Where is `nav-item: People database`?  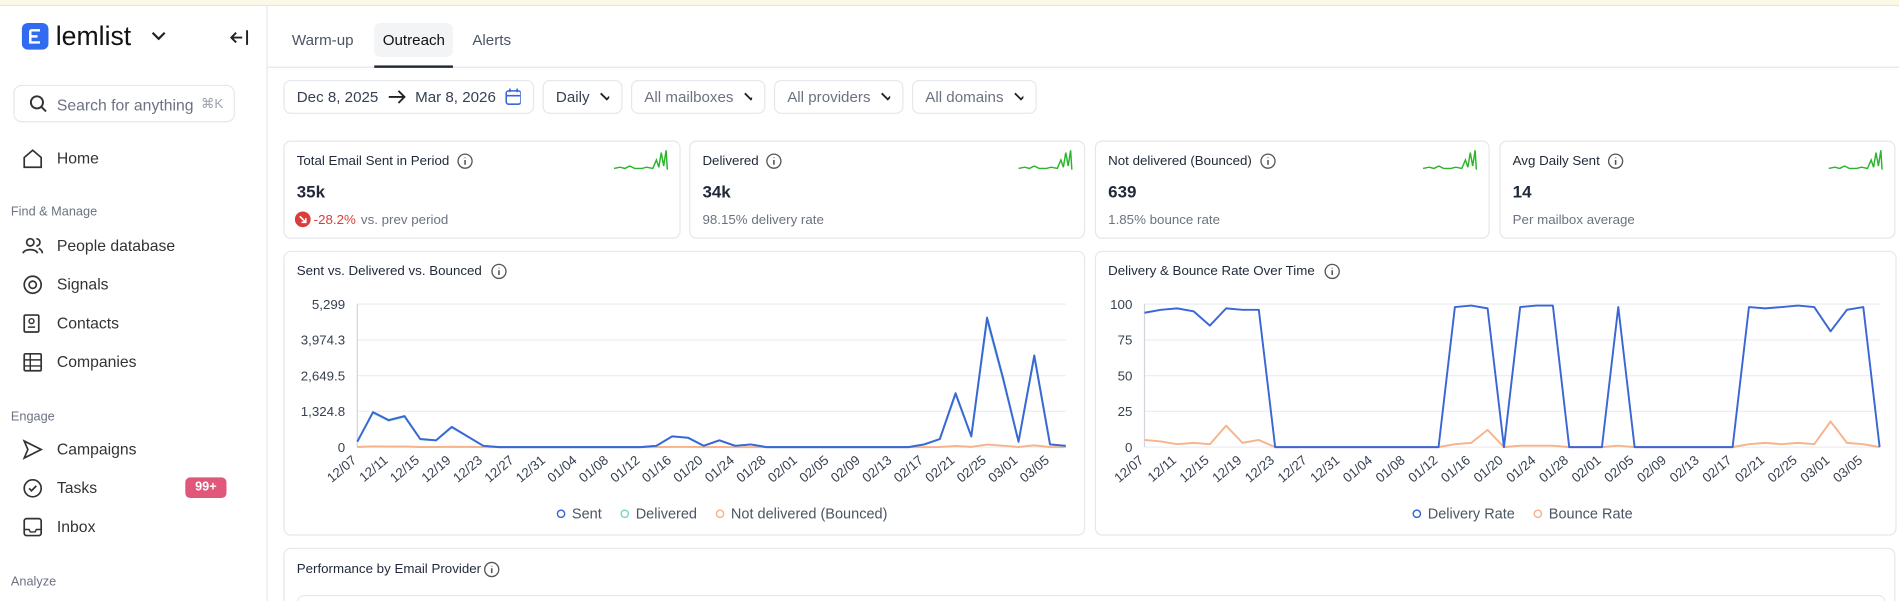
nav-item: People database is located at coordinates (116, 245).